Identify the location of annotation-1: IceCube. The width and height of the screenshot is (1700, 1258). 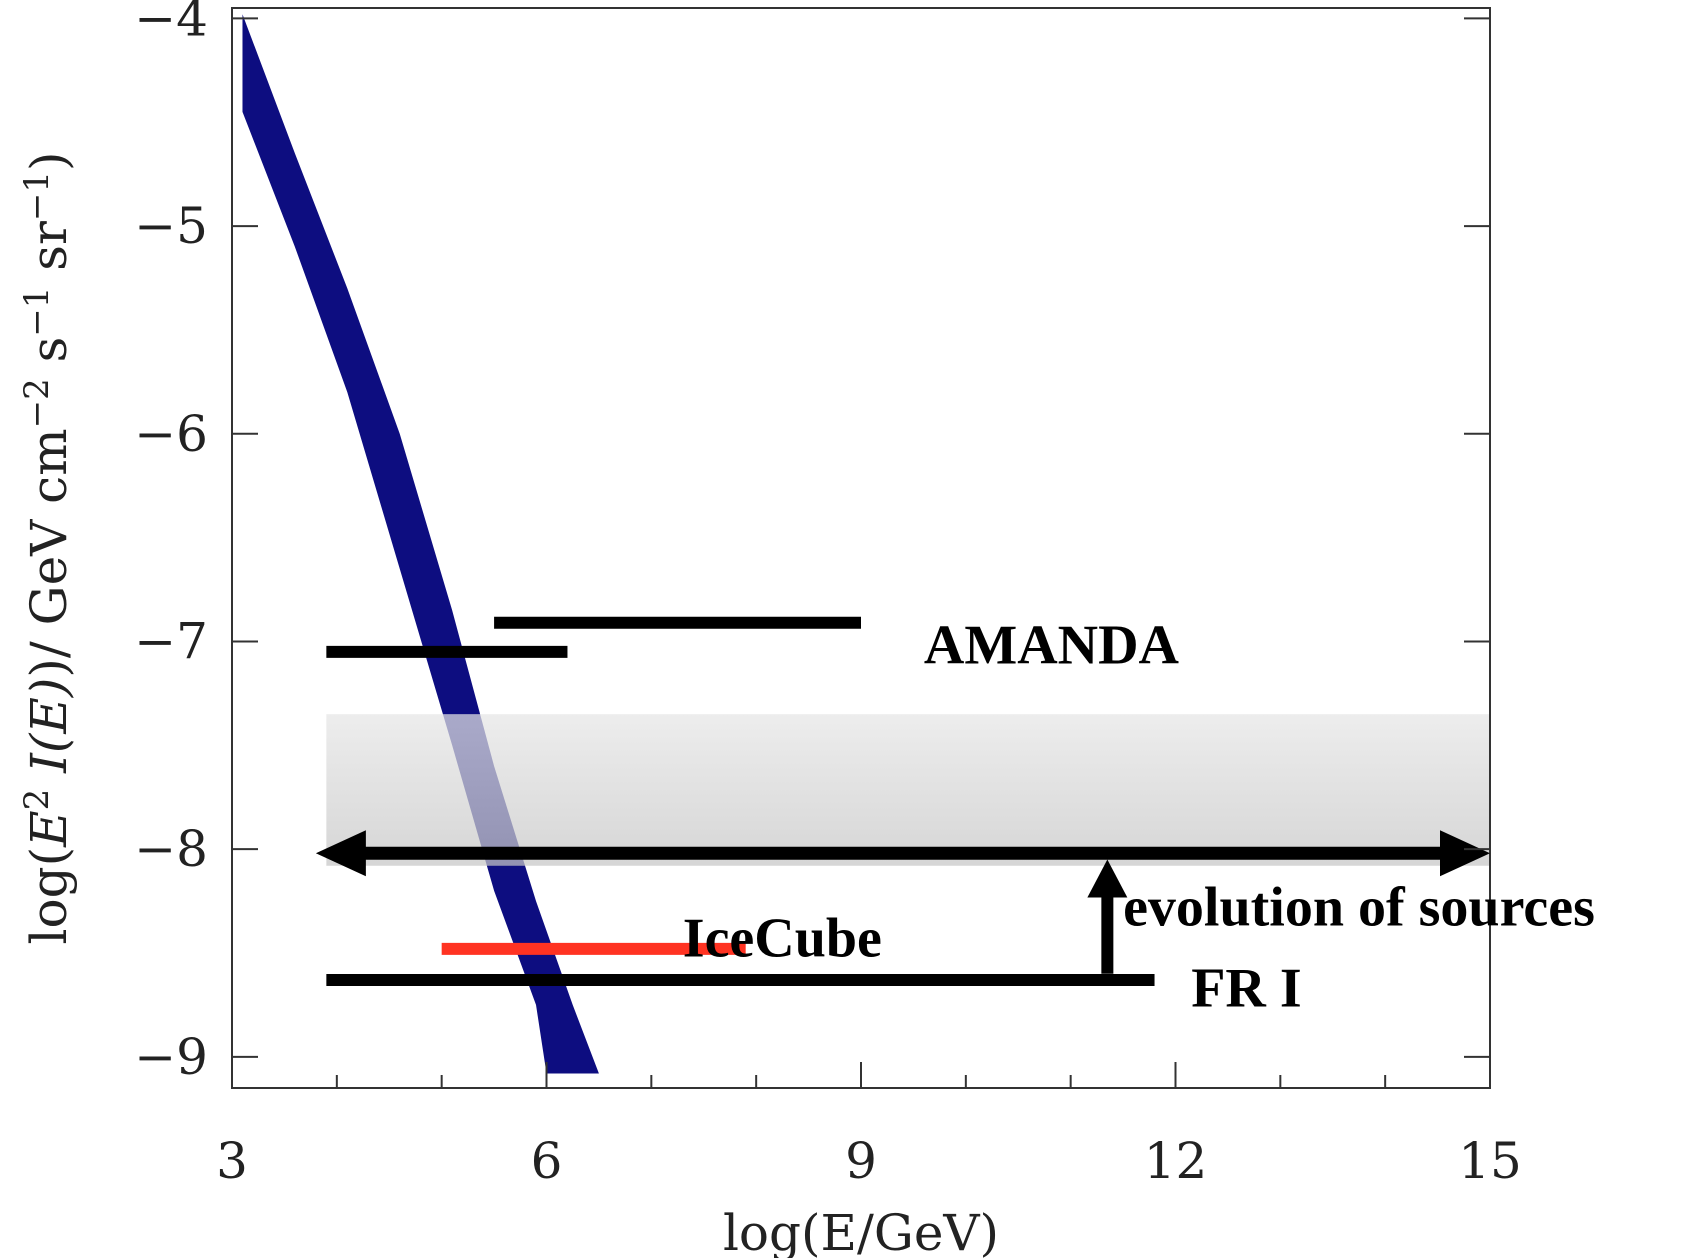
(782, 938).